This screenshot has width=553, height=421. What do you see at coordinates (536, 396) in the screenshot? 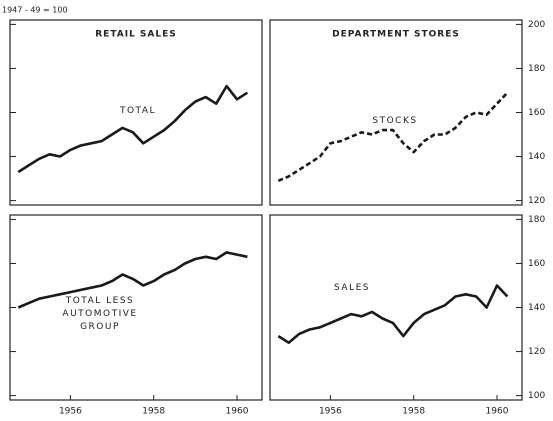
I see `y-tick-label: 100` at bounding box center [536, 396].